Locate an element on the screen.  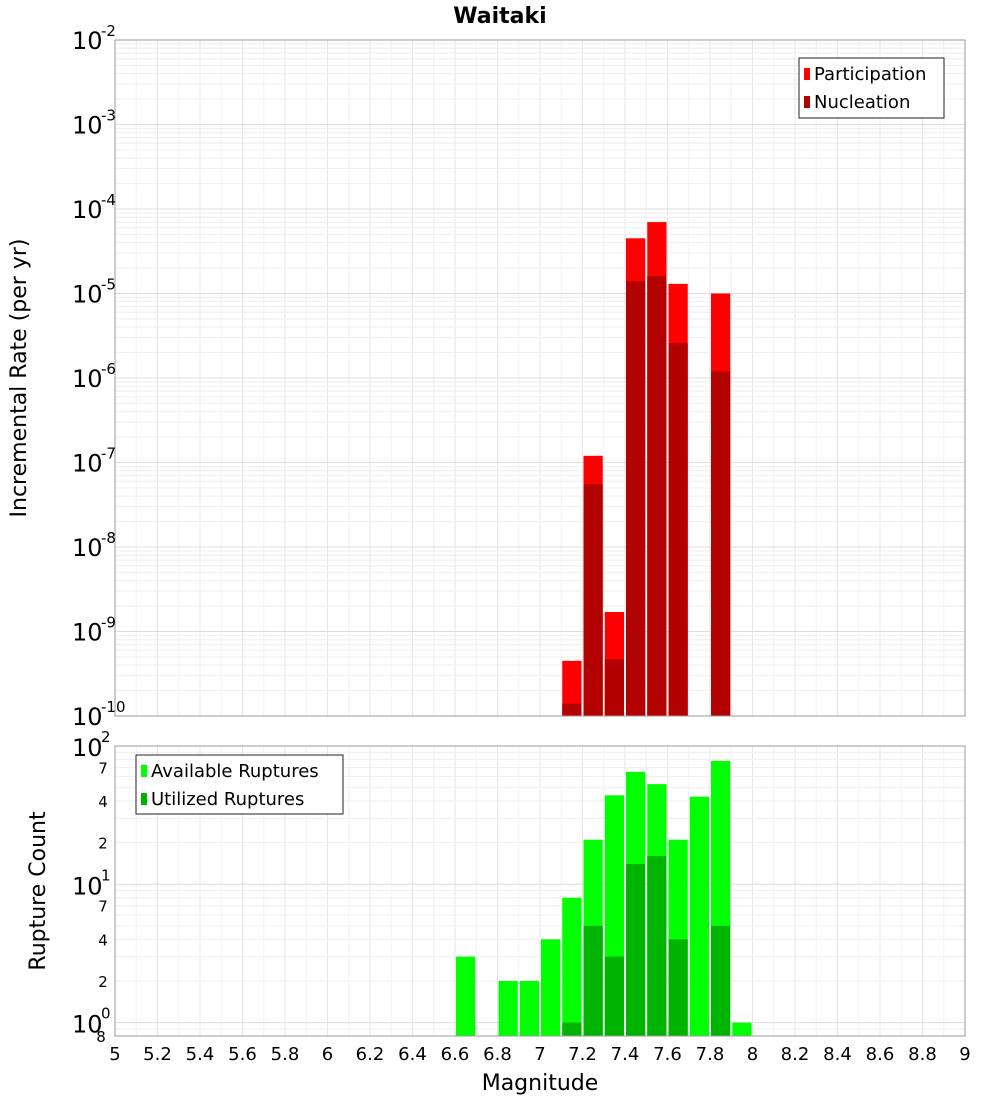
svg-text: -8 is located at coordinates (108, 538).